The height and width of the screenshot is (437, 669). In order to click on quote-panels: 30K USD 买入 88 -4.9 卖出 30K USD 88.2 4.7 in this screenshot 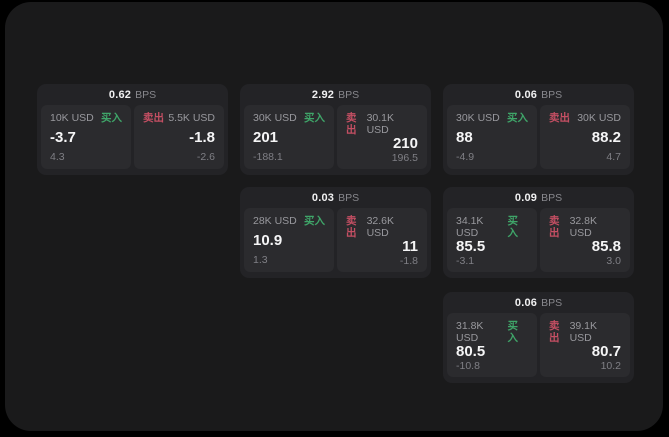, I will do `click(538, 137)`.